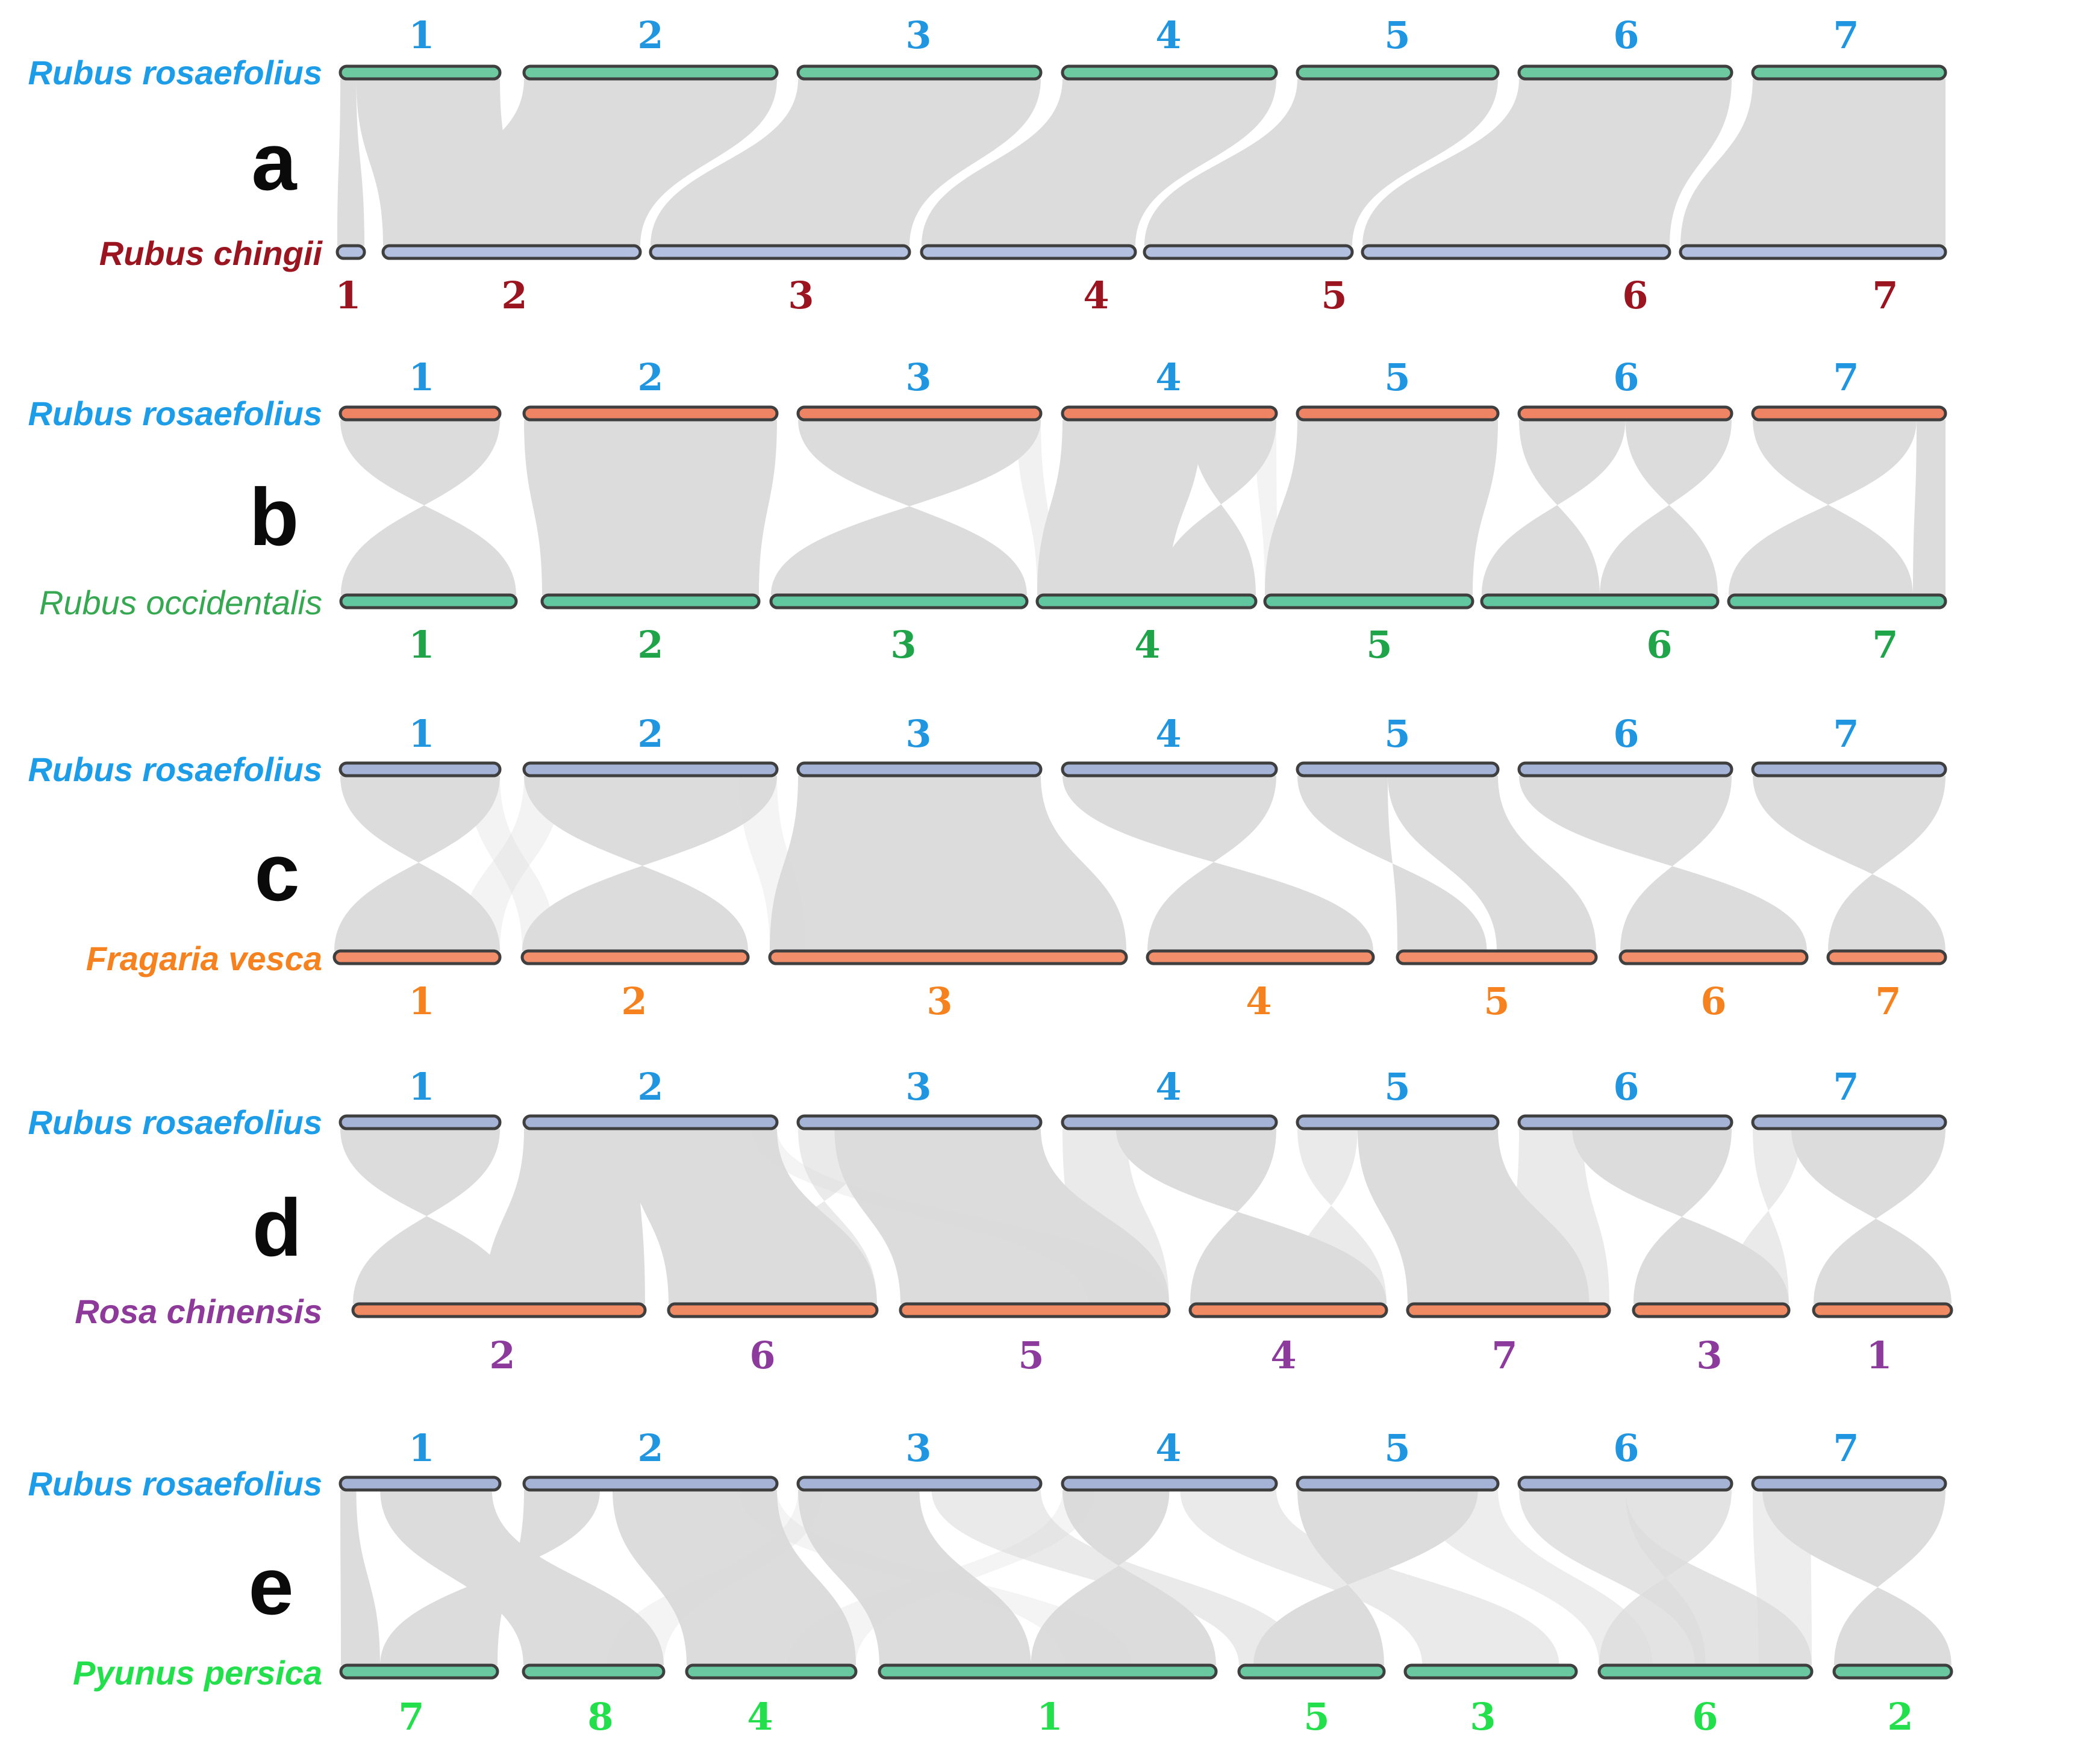 The height and width of the screenshot is (1764, 2078). What do you see at coordinates (204, 959) in the screenshot?
I see `species-label-bottom: Fragaria vesca` at bounding box center [204, 959].